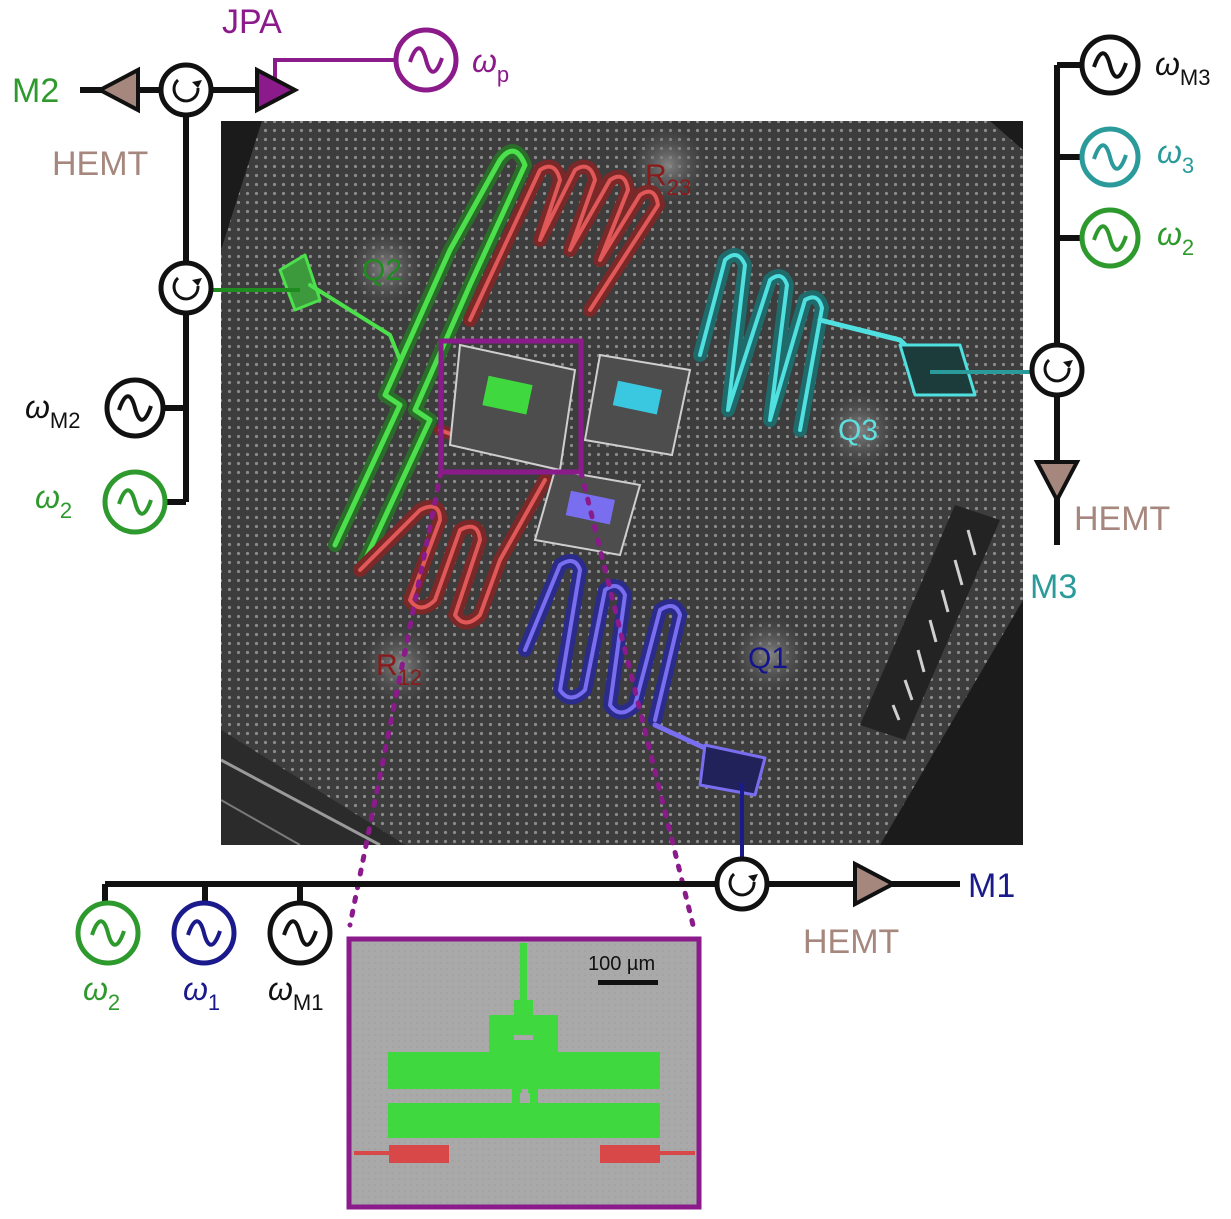  Describe the element at coordinates (53, 501) in the screenshot. I see `omega-2-left-label: ω2` at that location.